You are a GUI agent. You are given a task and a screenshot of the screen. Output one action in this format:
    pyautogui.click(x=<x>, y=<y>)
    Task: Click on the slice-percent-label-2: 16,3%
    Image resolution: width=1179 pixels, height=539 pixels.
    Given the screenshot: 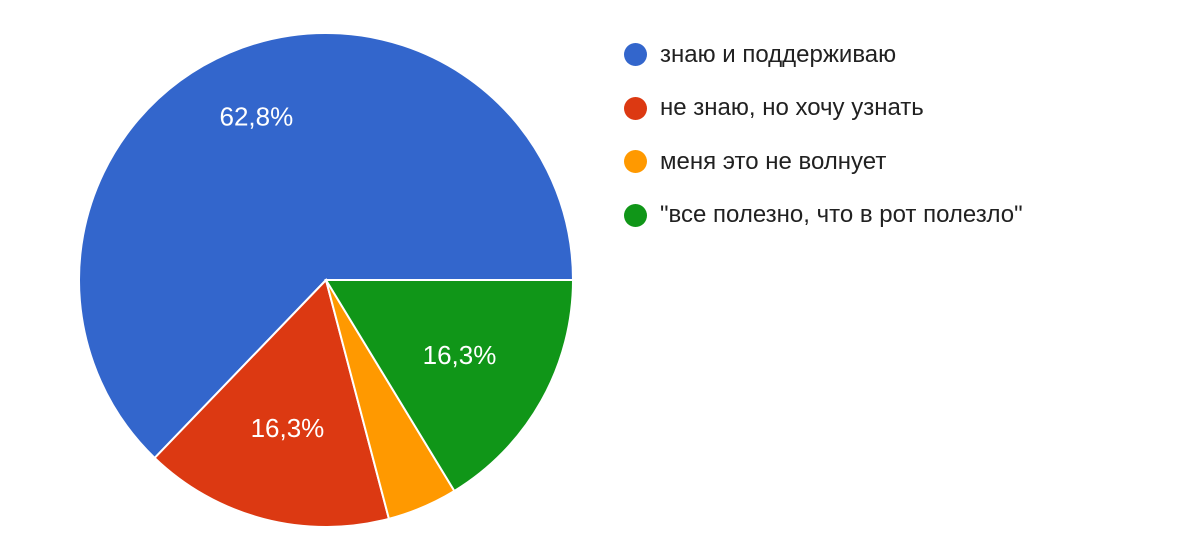 What is the action you would take?
    pyautogui.click(x=288, y=428)
    